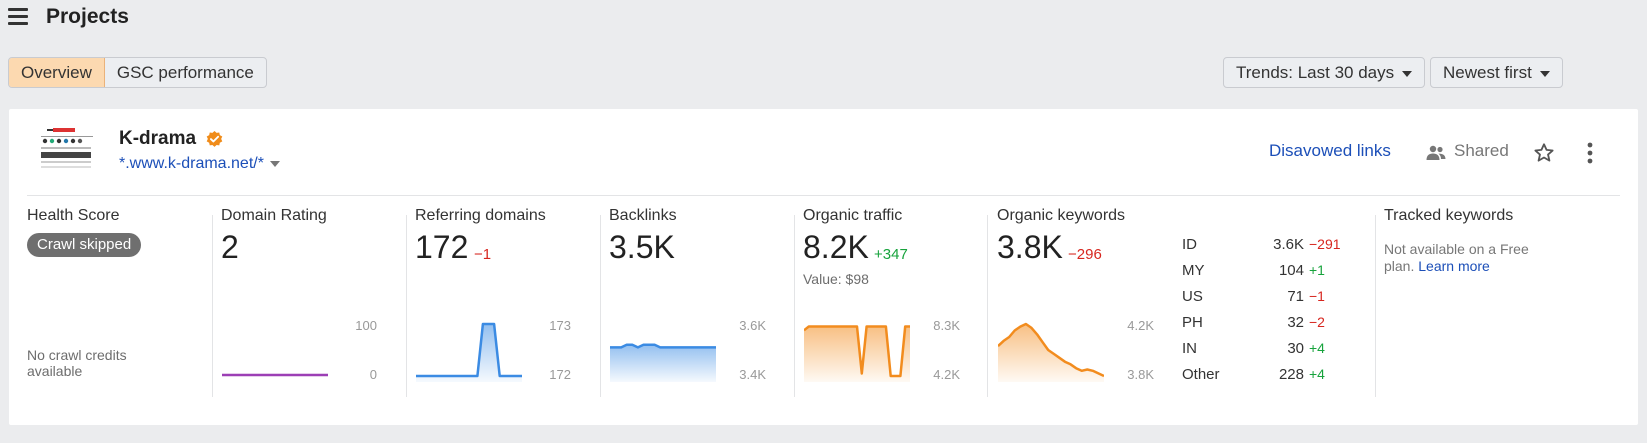 This screenshot has height=443, width=1647. What do you see at coordinates (752, 325) in the screenshot?
I see `axis-max: 3.6K` at bounding box center [752, 325].